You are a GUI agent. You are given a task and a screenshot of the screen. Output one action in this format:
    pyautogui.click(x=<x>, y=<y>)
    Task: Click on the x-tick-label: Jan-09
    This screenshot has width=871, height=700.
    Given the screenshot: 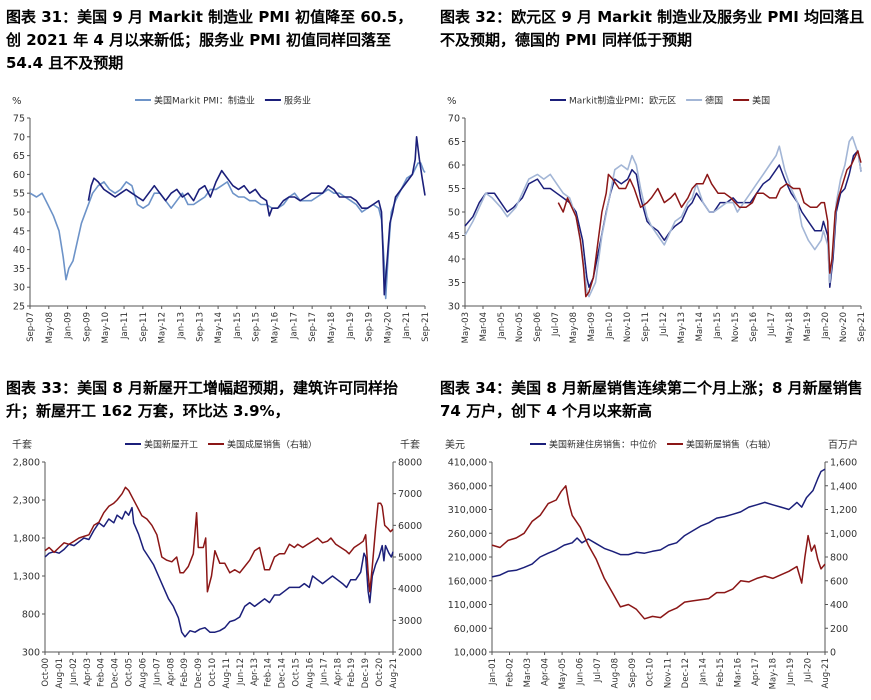 What is the action you would take?
    pyautogui.click(x=69, y=326)
    